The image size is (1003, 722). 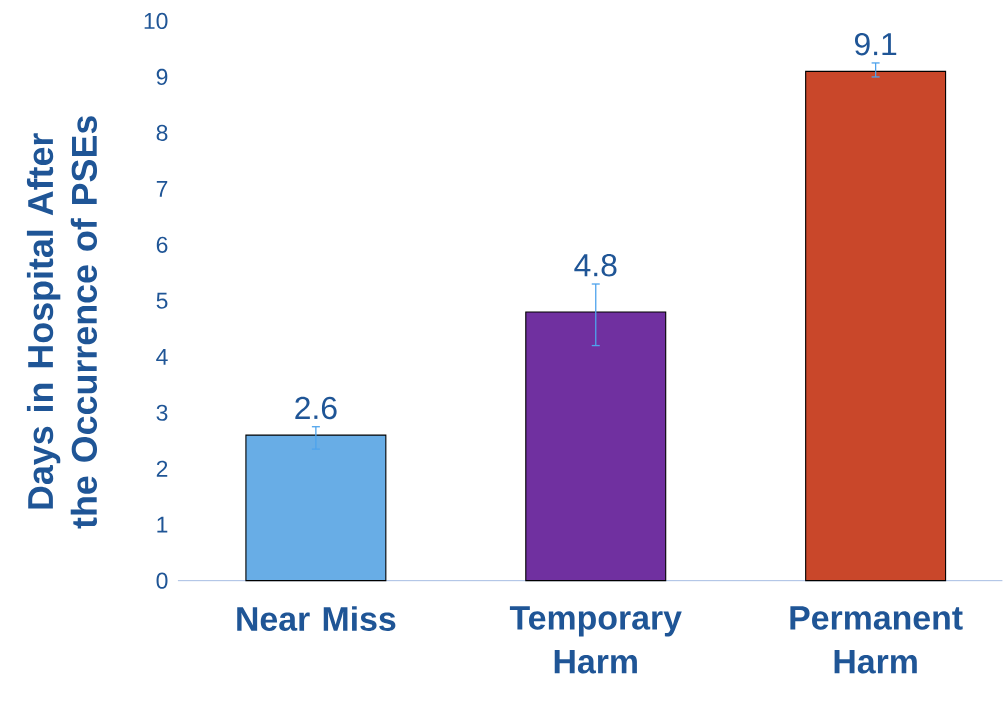 I want to click on y-tick-label: 10, so click(x=156, y=21).